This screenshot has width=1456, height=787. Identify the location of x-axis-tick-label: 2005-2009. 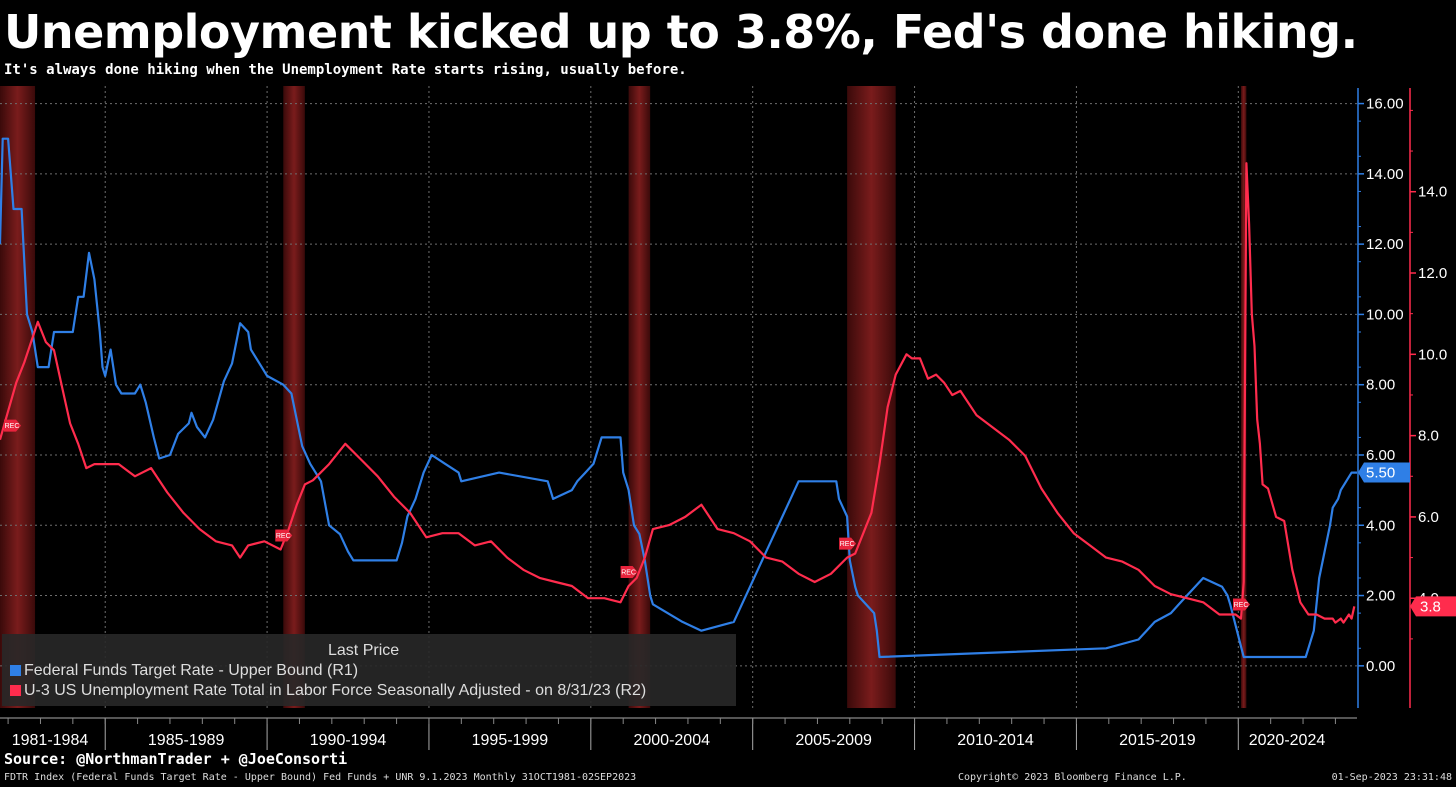
(833, 740).